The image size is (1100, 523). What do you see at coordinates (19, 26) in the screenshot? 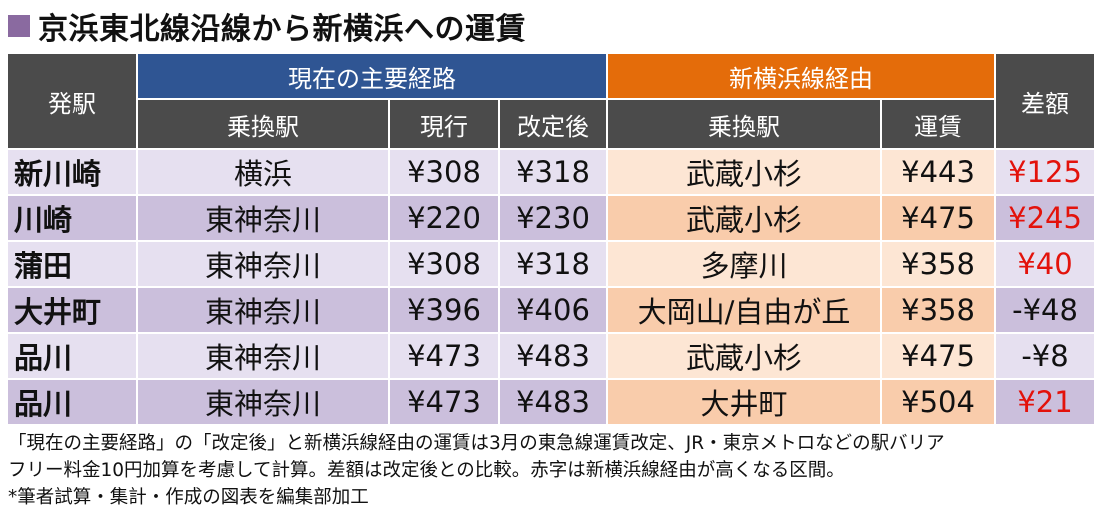
I see `title-square-icon` at bounding box center [19, 26].